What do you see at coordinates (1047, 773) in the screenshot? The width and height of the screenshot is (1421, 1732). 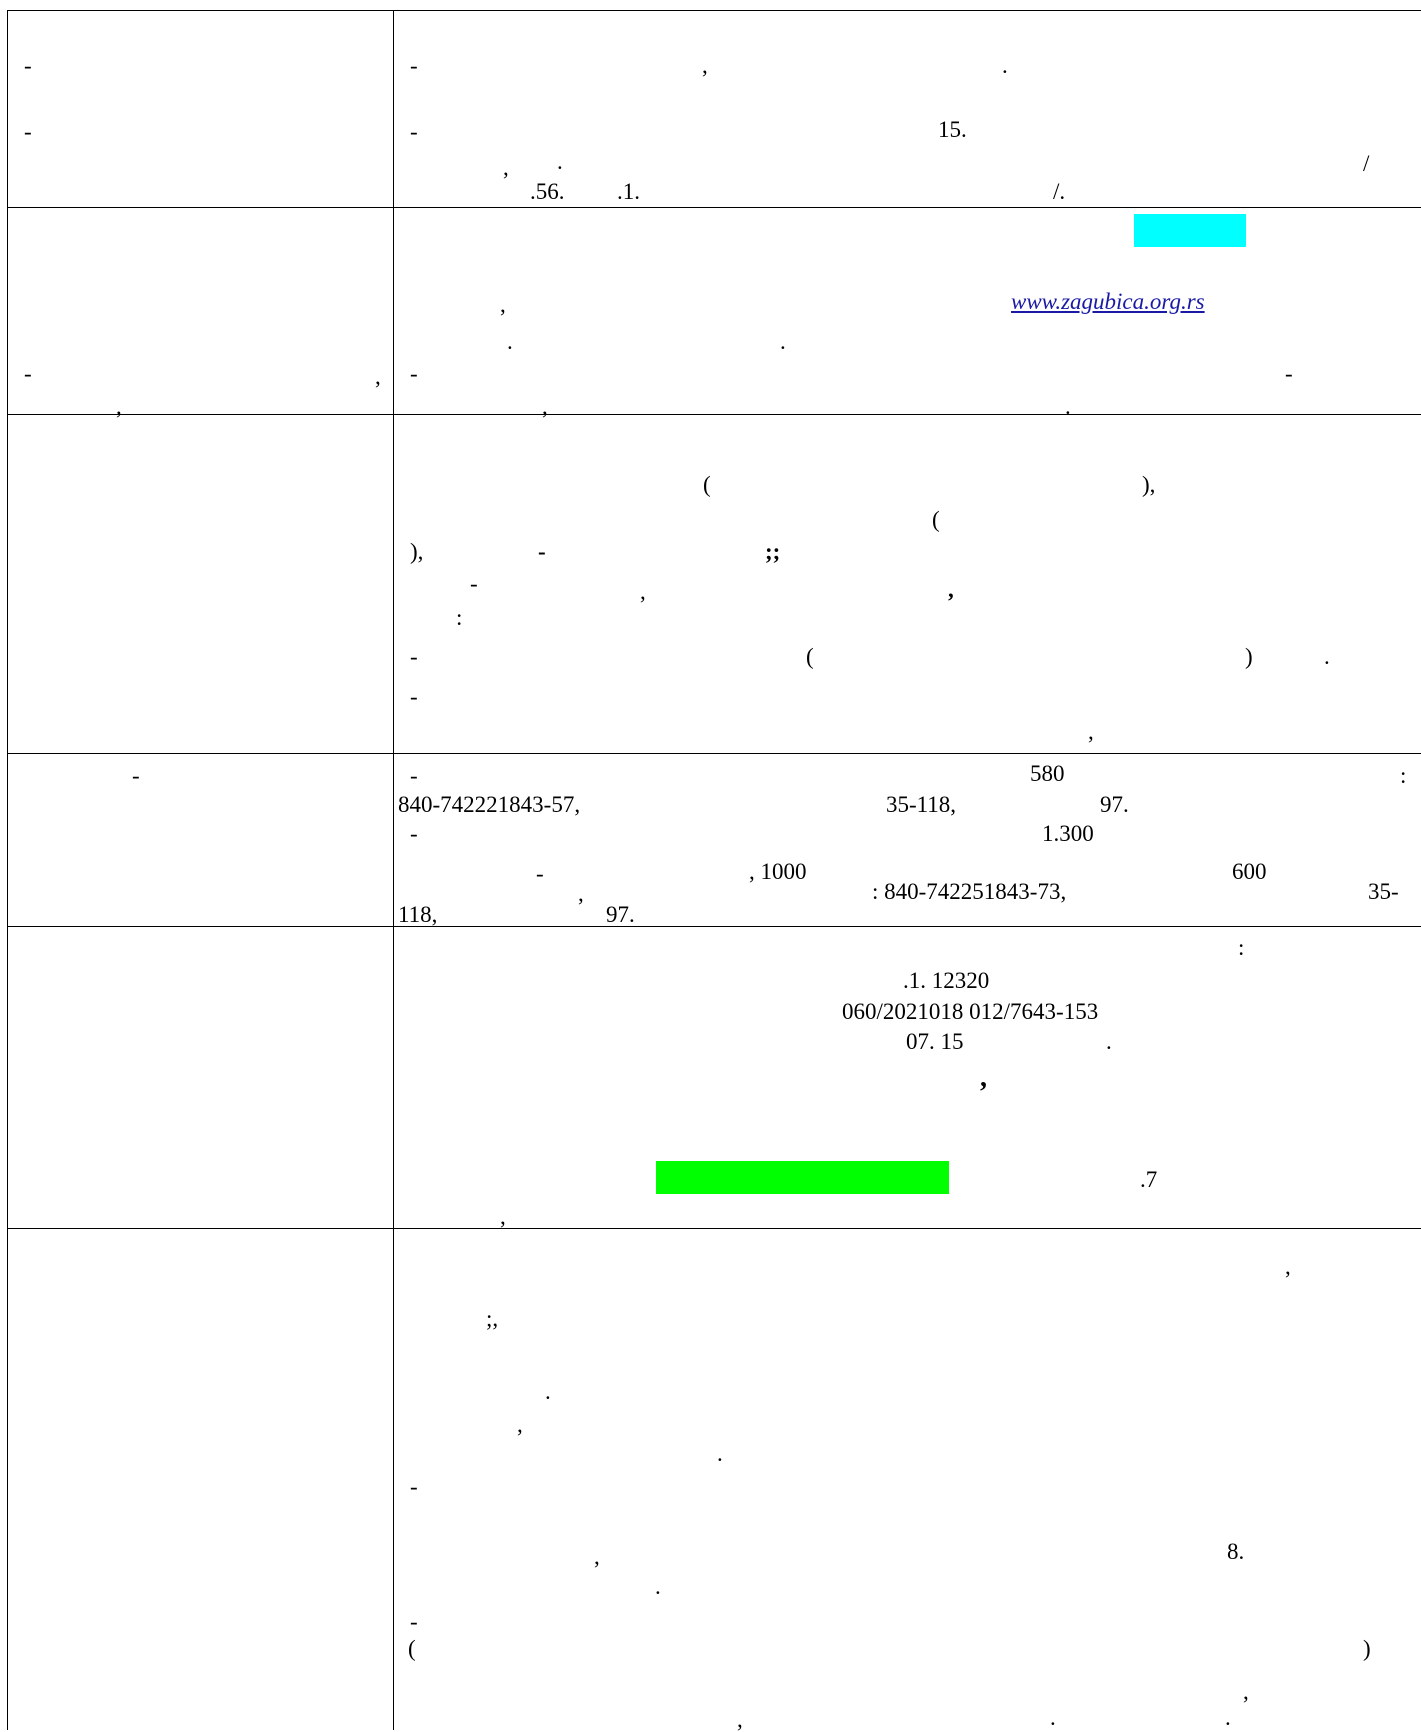 I see `row4-text: 580` at bounding box center [1047, 773].